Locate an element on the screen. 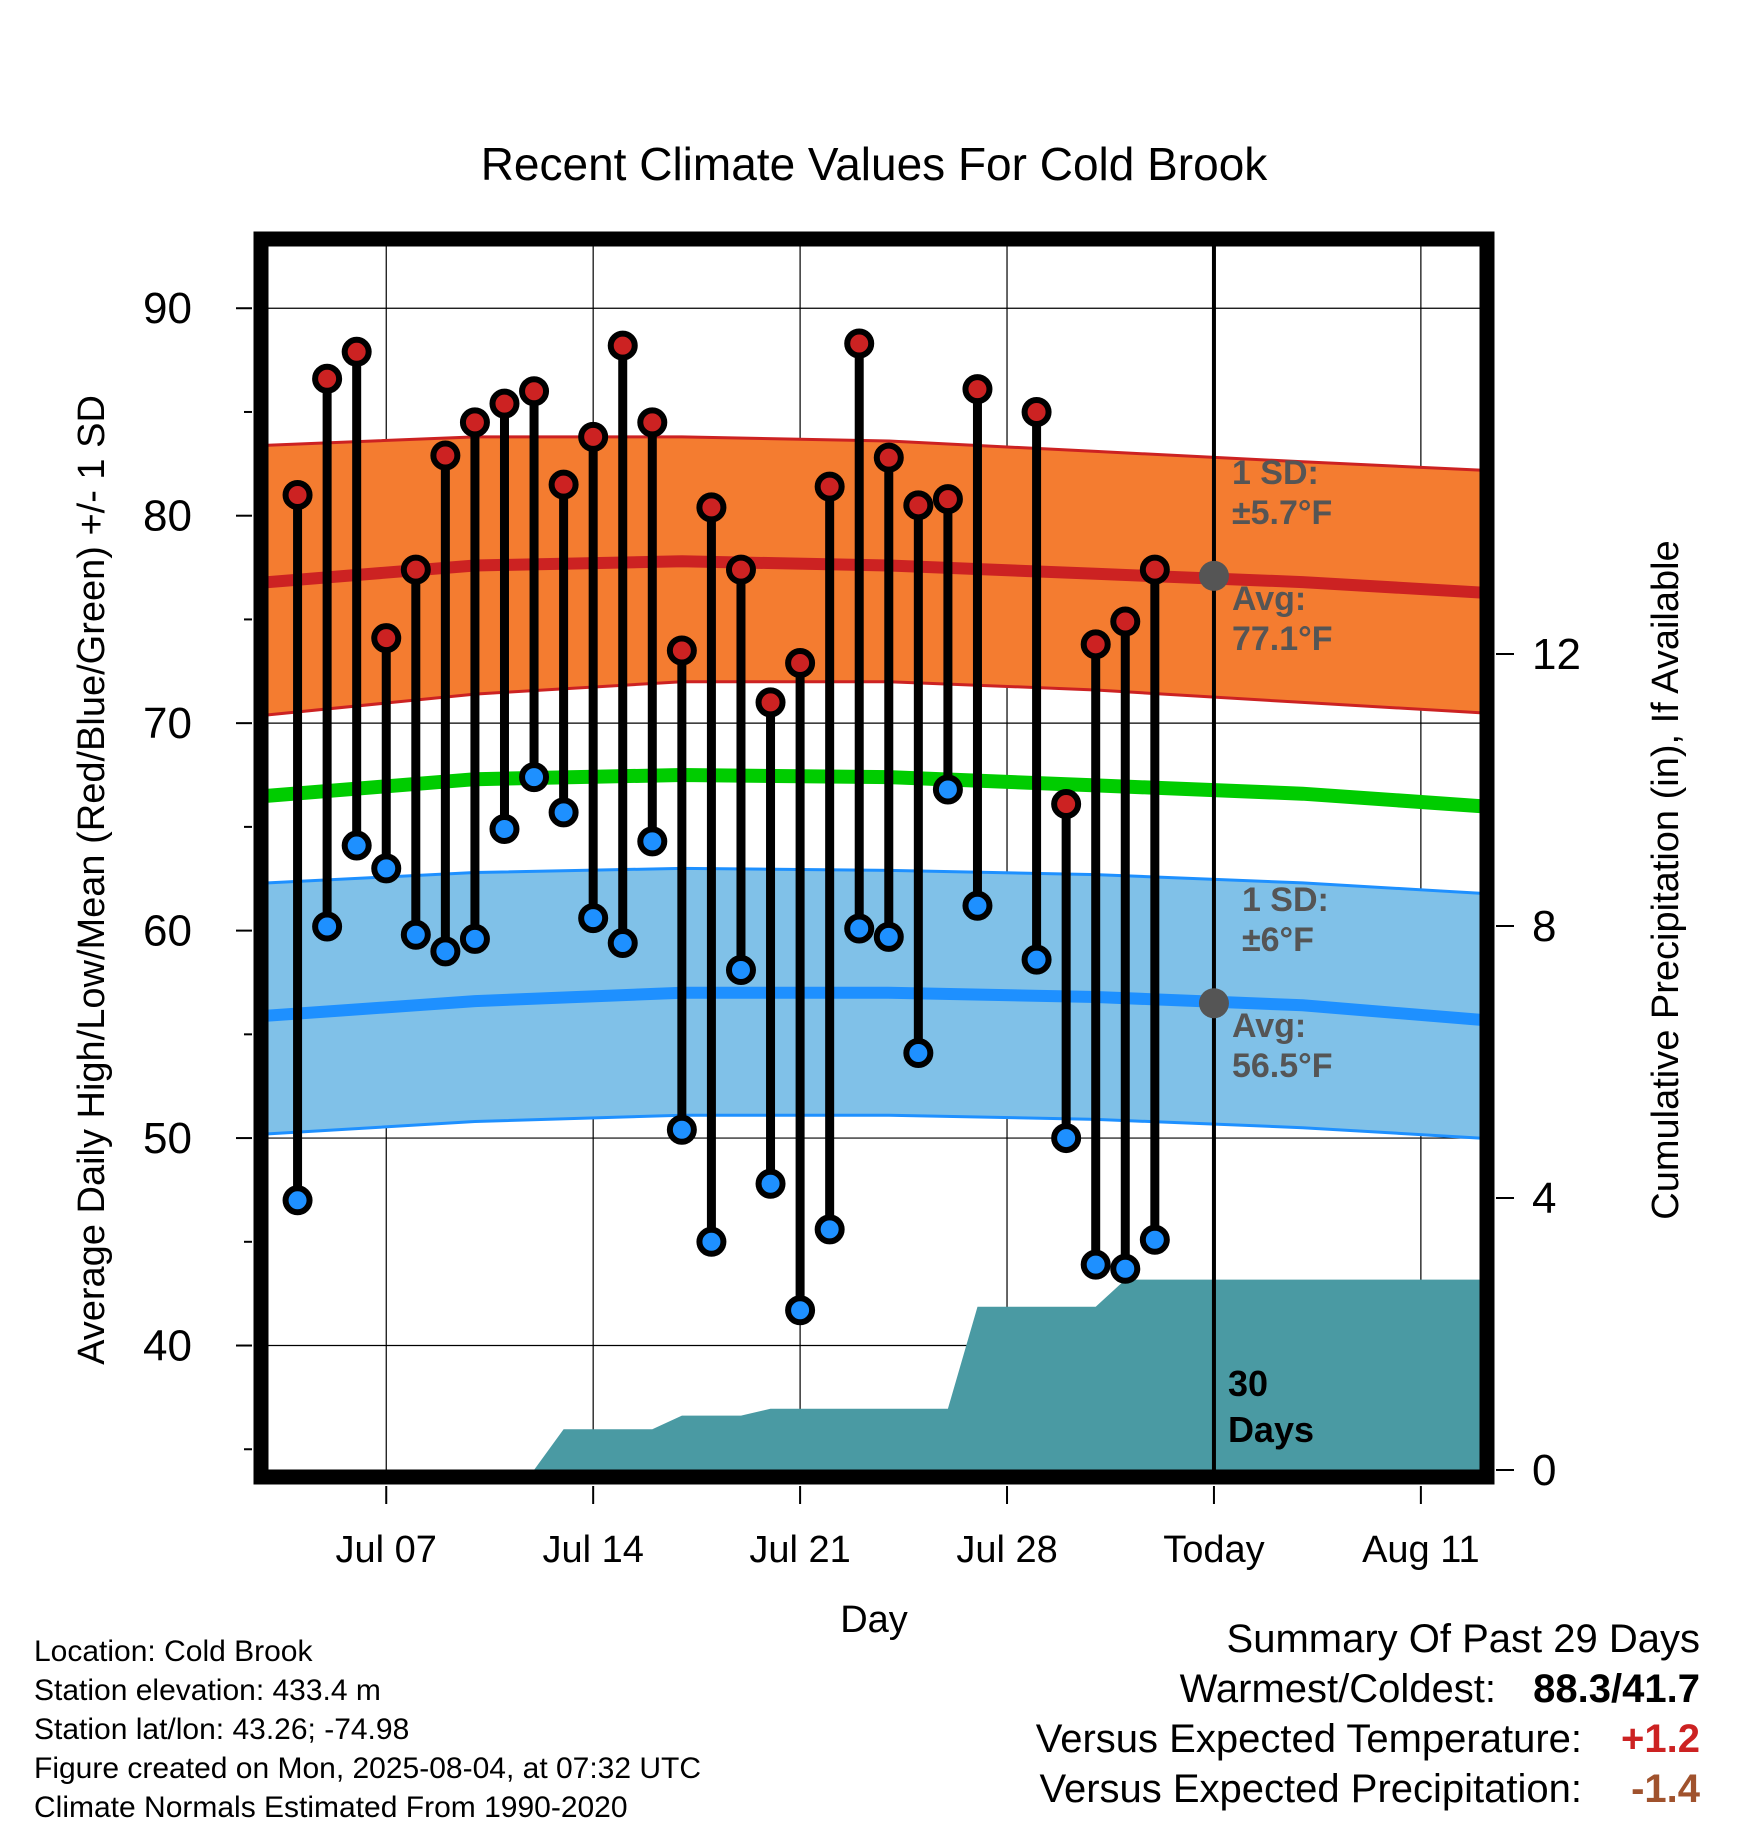 This screenshot has height=1828, width=1748. y-tick-label: 60 is located at coordinates (167, 931).